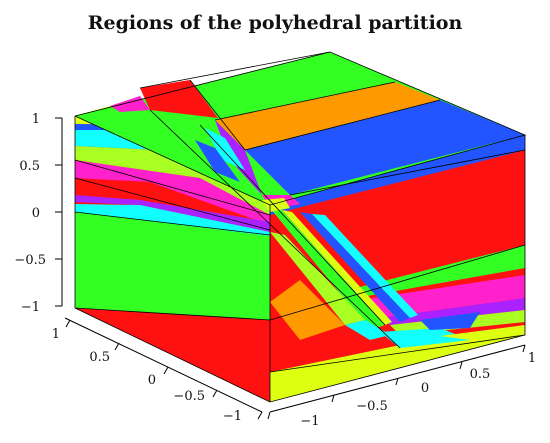 The height and width of the screenshot is (443, 550). What do you see at coordinates (309, 421) in the screenshot?
I see `x-tick-label: −1` at bounding box center [309, 421].